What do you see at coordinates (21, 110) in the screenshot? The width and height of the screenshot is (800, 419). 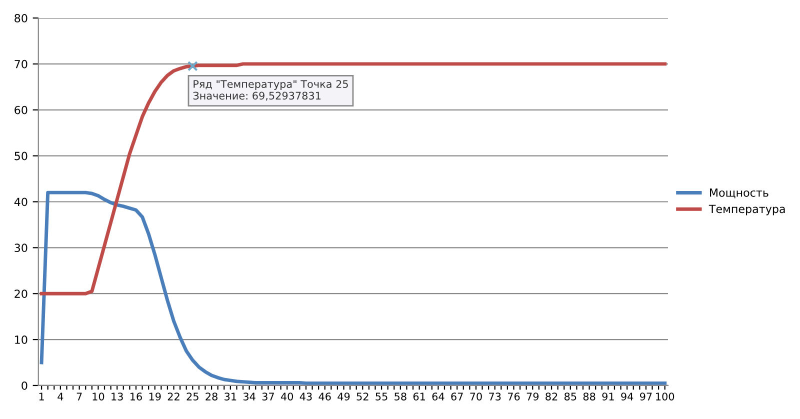 I see `y-tick-label: 60` at bounding box center [21, 110].